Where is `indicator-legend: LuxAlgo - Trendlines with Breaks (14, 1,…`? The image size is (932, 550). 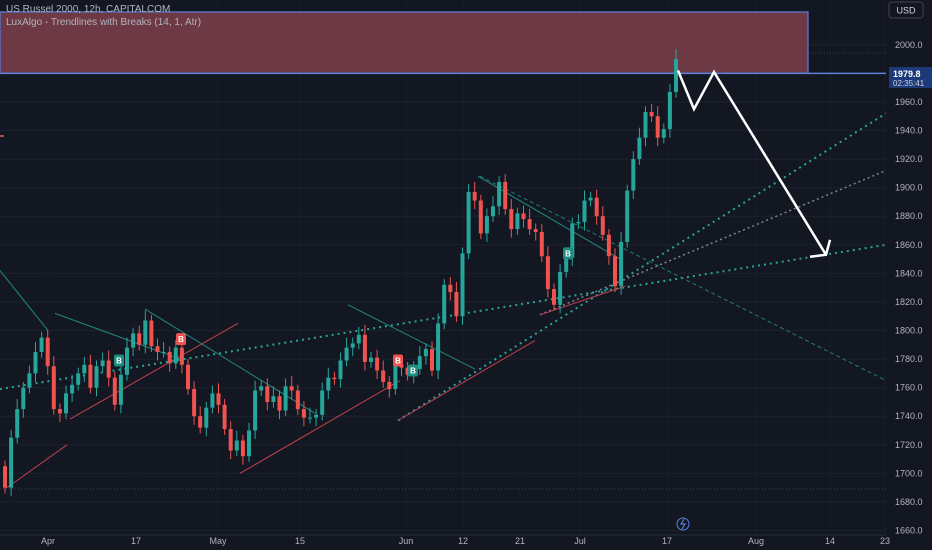 indicator-legend: LuxAlgo - Trendlines with Breaks (14, 1,… is located at coordinates (104, 22).